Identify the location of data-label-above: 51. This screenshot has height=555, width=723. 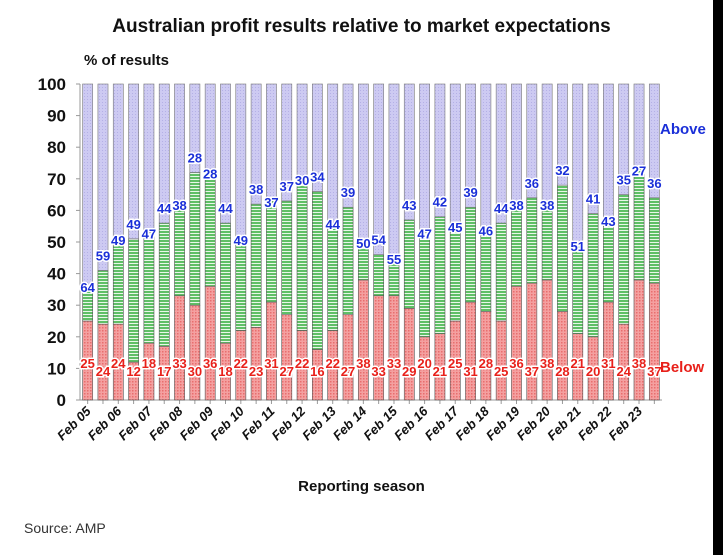
(578, 246).